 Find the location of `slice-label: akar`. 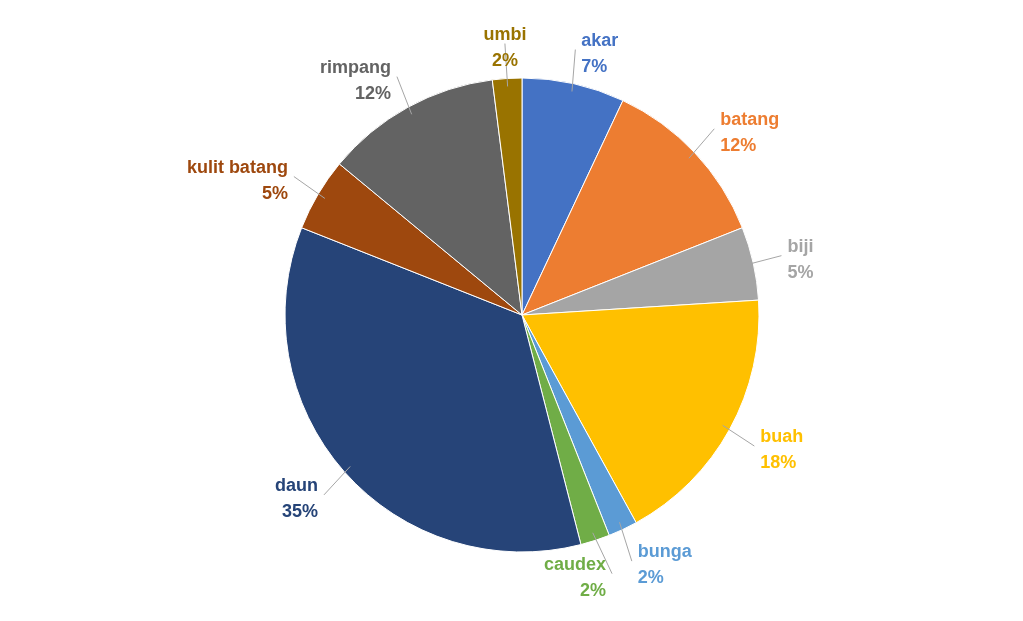

slice-label: akar is located at coordinates (600, 39).